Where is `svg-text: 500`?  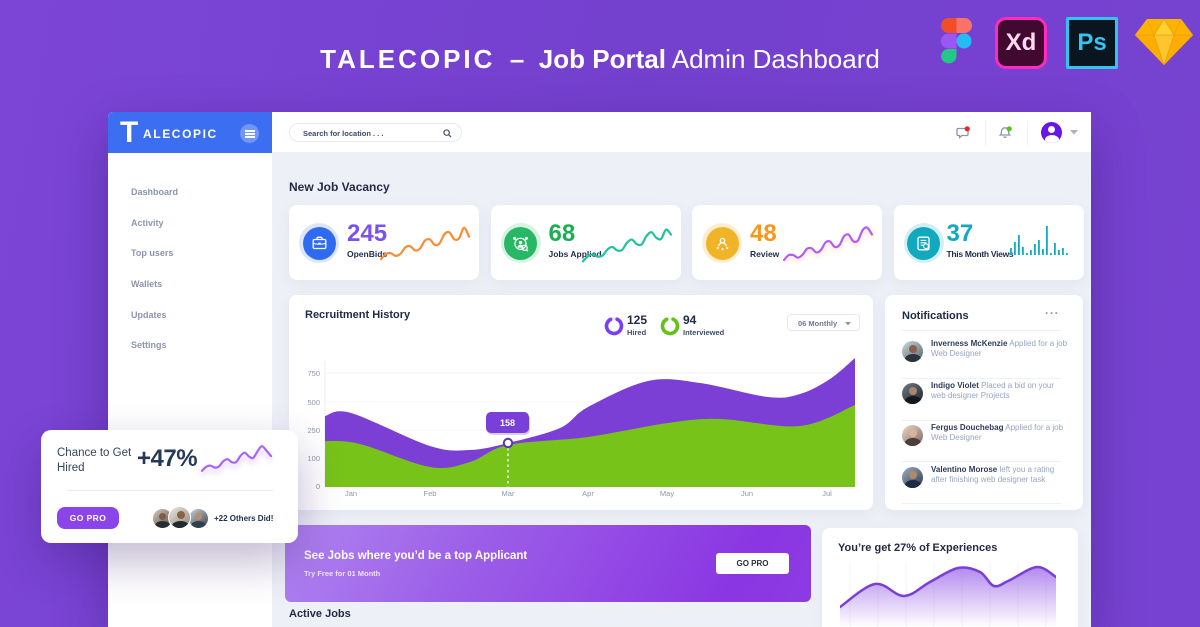 svg-text: 500 is located at coordinates (313, 402).